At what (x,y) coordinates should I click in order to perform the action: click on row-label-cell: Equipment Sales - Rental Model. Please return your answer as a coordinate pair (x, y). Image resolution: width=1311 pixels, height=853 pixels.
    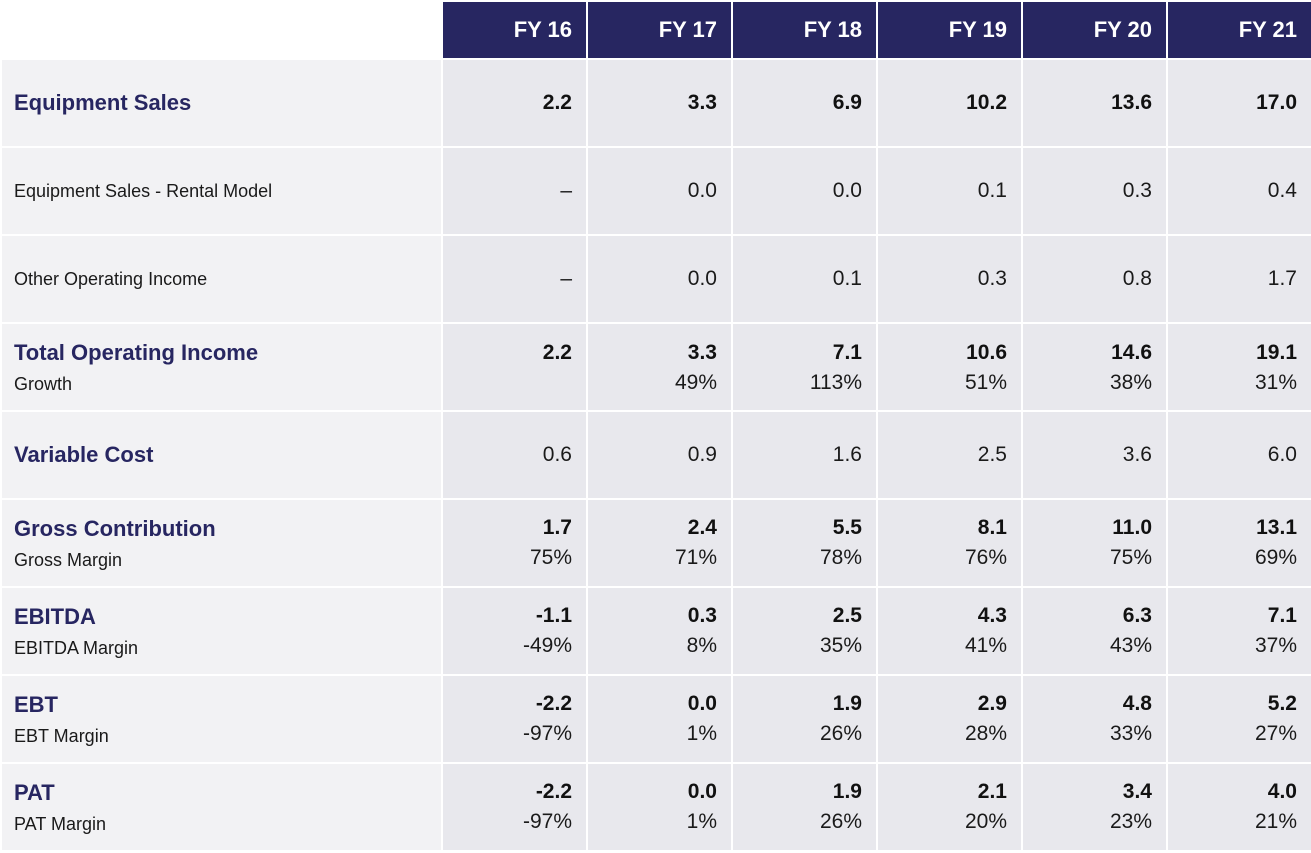
    Looking at the image, I should click on (221, 191).